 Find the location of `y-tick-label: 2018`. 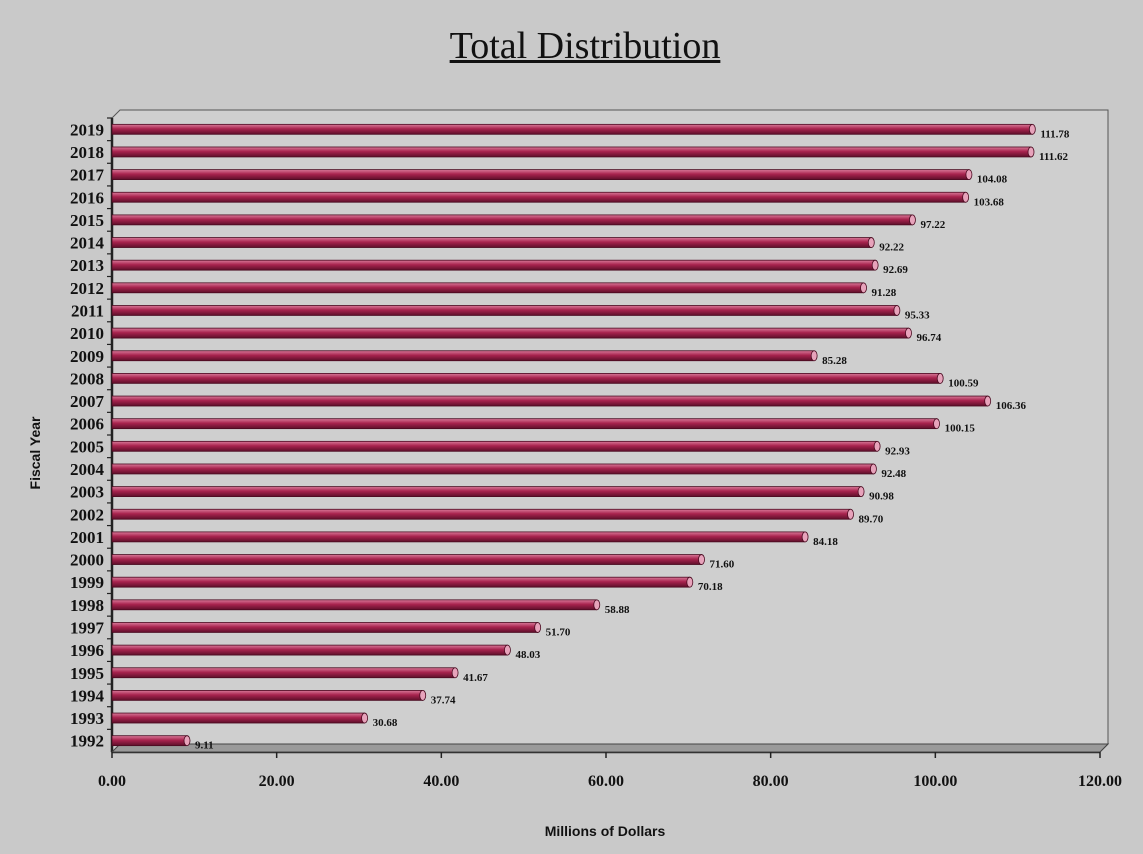

y-tick-label: 2018 is located at coordinates (87, 152).